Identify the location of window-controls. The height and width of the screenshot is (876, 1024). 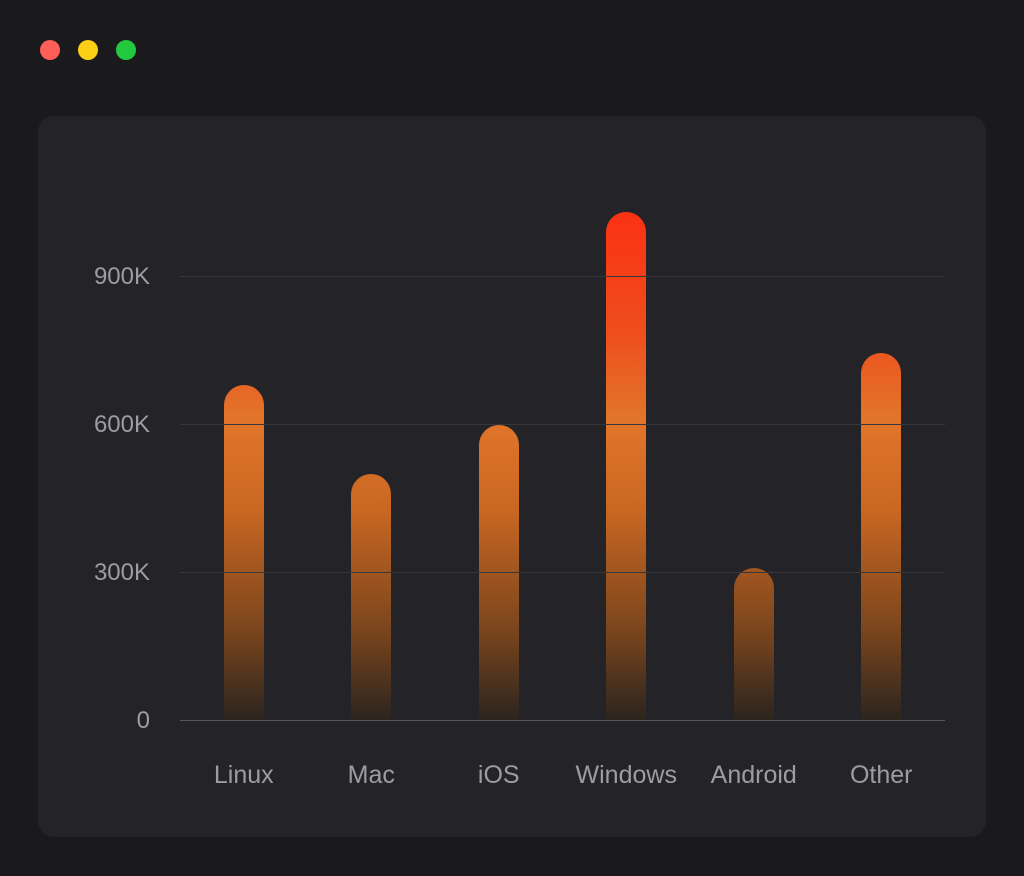
(88, 50).